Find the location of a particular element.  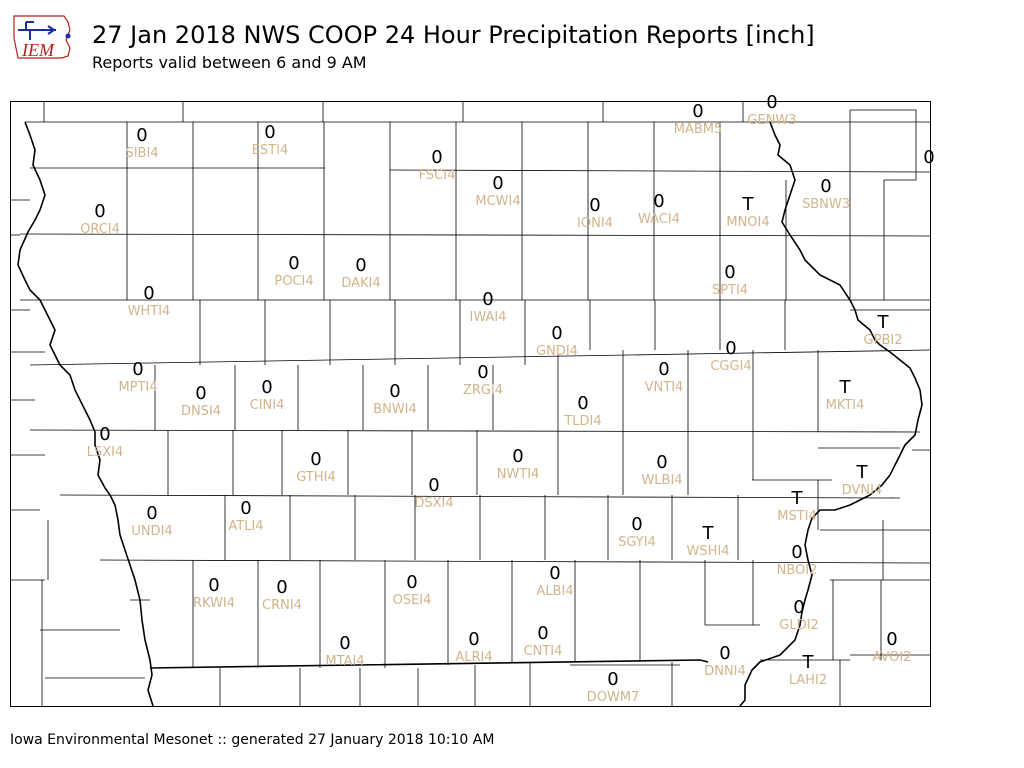

station-id-label: DNNI4 is located at coordinates (725, 671).